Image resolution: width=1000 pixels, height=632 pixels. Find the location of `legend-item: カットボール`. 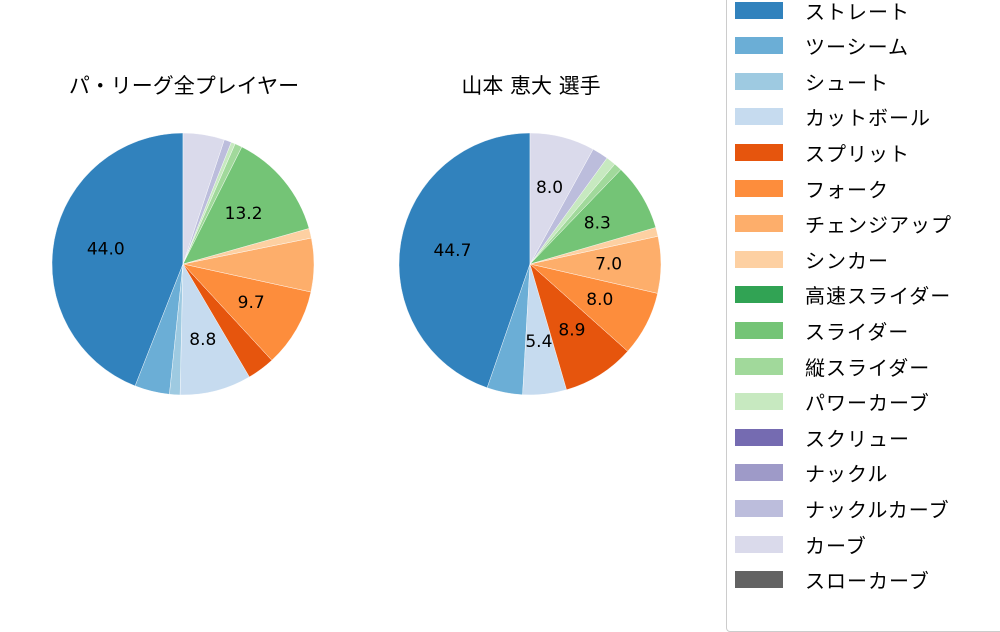

legend-item: カットボール is located at coordinates (833, 117).